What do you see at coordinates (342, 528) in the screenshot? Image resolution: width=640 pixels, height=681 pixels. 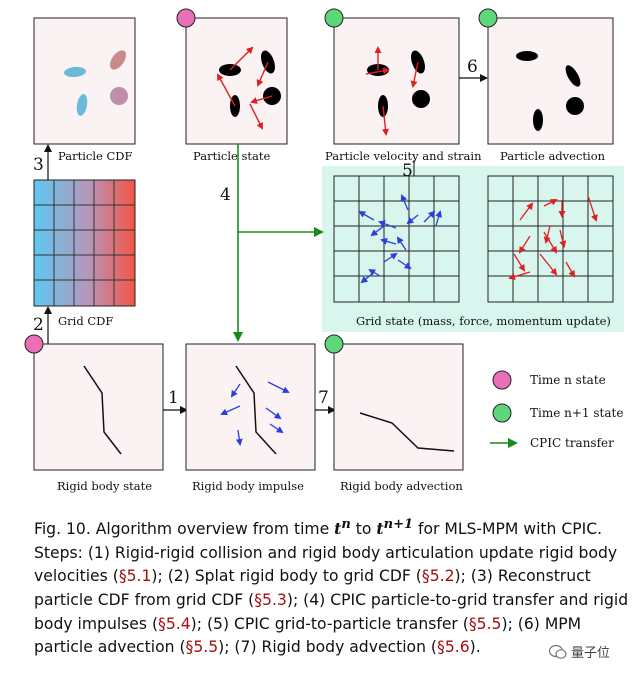 I see `math-t-n: tn` at bounding box center [342, 528].